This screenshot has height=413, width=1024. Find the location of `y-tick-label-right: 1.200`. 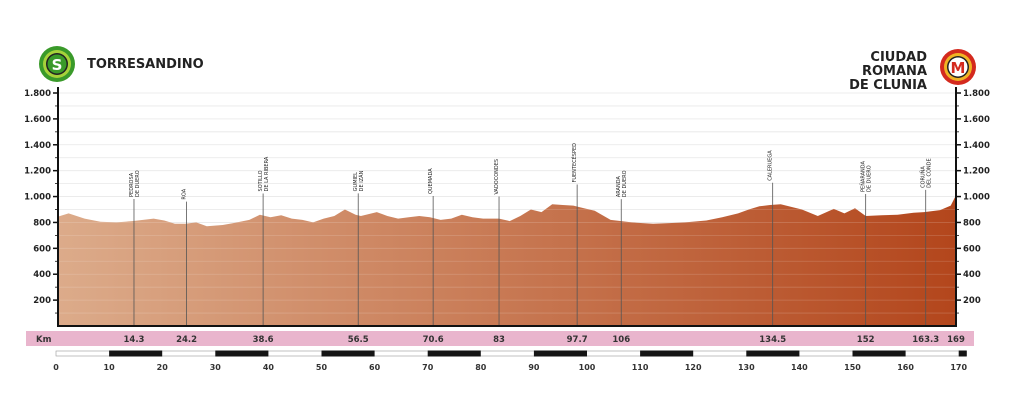

y-tick-label-right: 1.200 is located at coordinates (976, 172).